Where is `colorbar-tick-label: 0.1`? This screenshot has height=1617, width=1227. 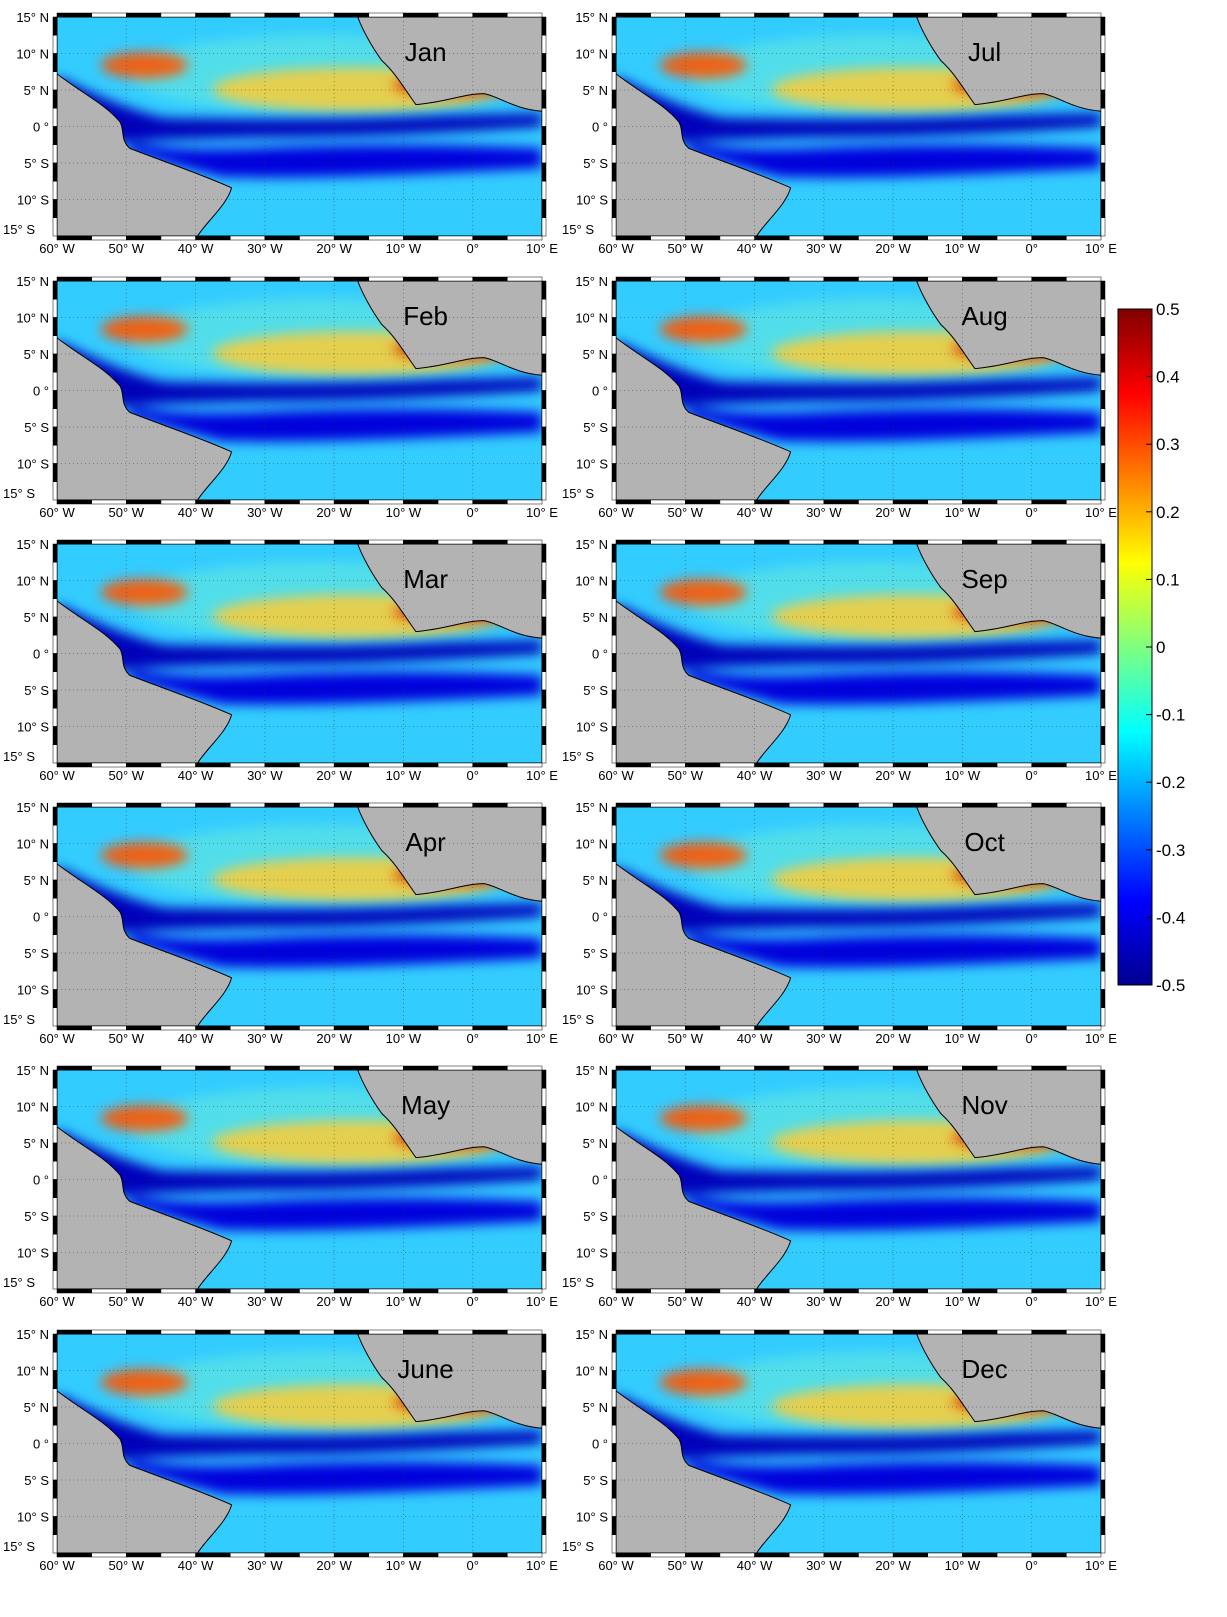
colorbar-tick-label: 0.1 is located at coordinates (1168, 579).